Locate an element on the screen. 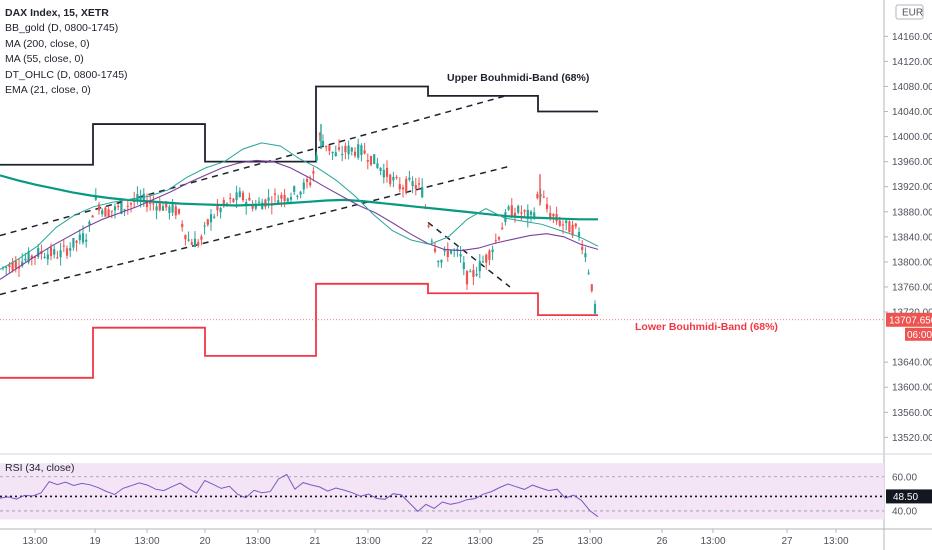 The image size is (932, 550). time-tick-label: 26 is located at coordinates (662, 541).